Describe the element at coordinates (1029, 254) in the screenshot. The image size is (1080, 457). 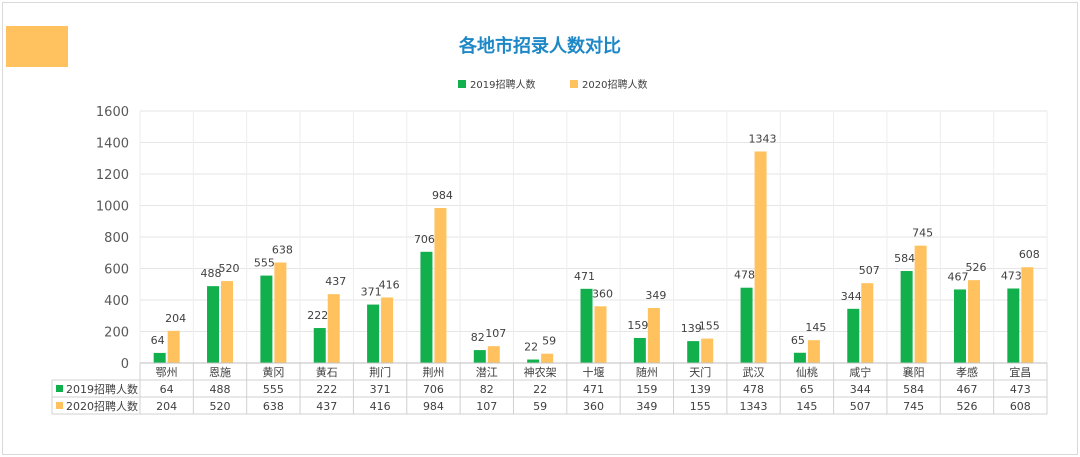
I see `data-label: 608` at that location.